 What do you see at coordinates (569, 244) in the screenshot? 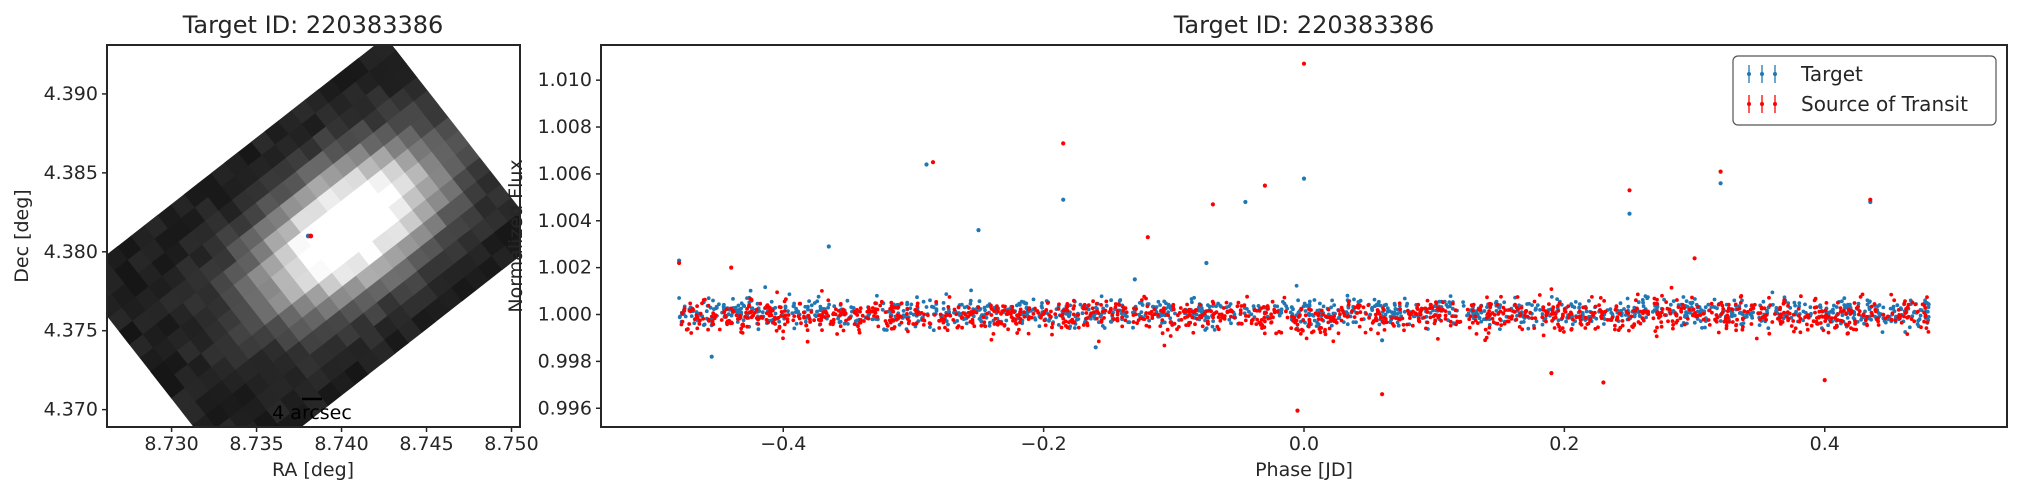
I see `right-y-ticks: 0.996 0.998 1.000 1.002 1.004 1.006 1.008 1.010` at bounding box center [569, 244].